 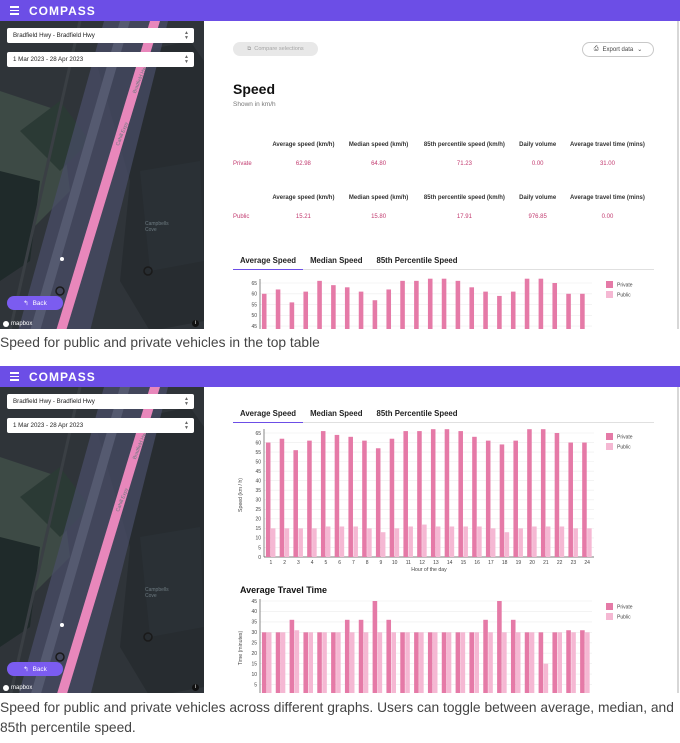 What do you see at coordinates (395, 563) in the screenshot?
I see `x-tick-label: 10` at bounding box center [395, 563].